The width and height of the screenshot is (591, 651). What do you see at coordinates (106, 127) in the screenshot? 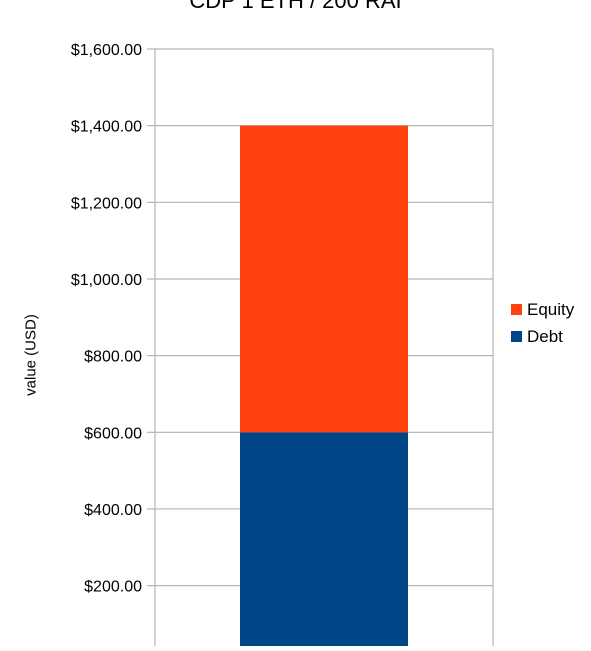
I see `y-tick-label: $1,400.00` at bounding box center [106, 127].